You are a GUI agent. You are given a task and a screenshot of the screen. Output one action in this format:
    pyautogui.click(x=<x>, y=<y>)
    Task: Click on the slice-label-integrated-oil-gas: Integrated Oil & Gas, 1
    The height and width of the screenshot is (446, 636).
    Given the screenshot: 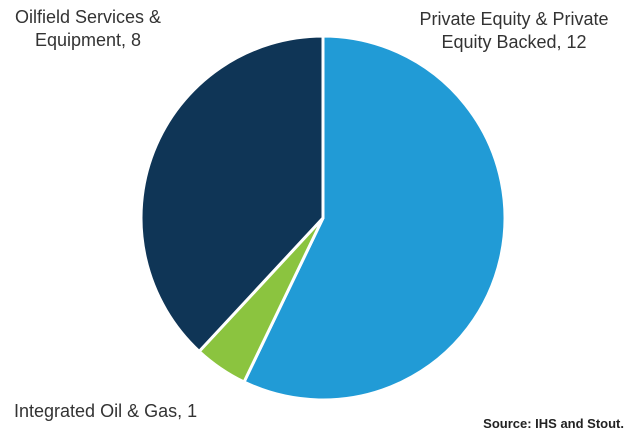 What is the action you would take?
    pyautogui.click(x=106, y=411)
    